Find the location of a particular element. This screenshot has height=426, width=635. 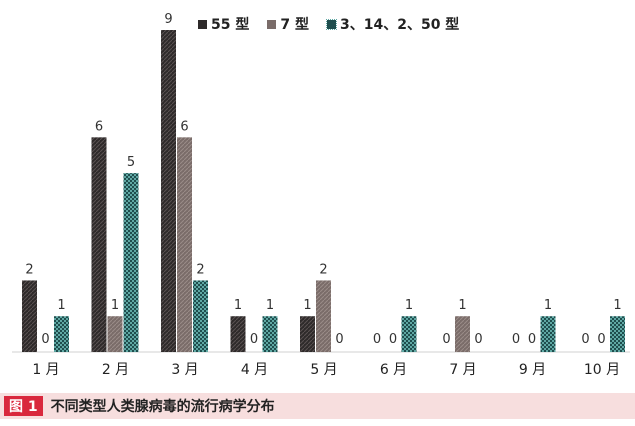

value-label-series-1-7: 0 is located at coordinates (446, 339).